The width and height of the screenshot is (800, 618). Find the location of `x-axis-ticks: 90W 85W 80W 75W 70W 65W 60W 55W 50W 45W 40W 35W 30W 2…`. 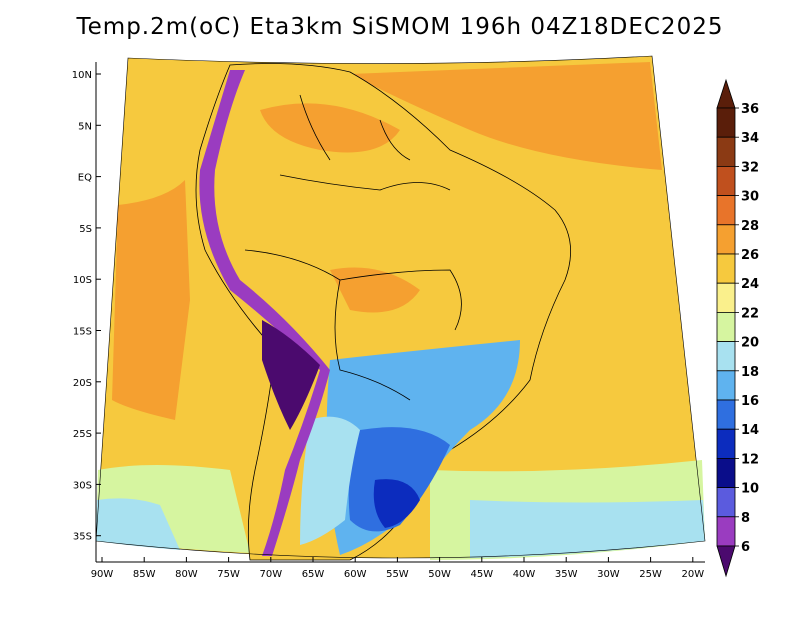

x-axis-ticks: 90W 85W 80W 75W 70W 65W 60W 55W 50W 45W 40W 35W 30W 2… is located at coordinates (397, 568).